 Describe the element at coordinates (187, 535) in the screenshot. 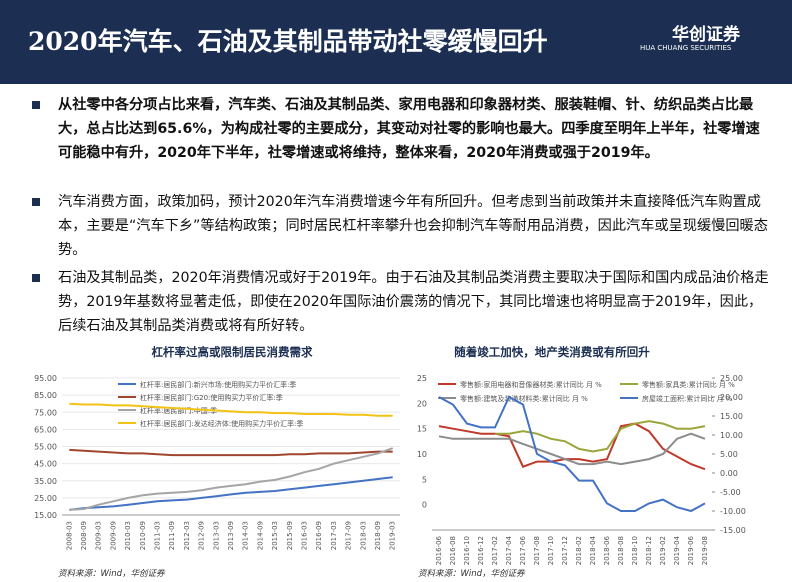

I see `x-tick-label: 2012-03` at that location.